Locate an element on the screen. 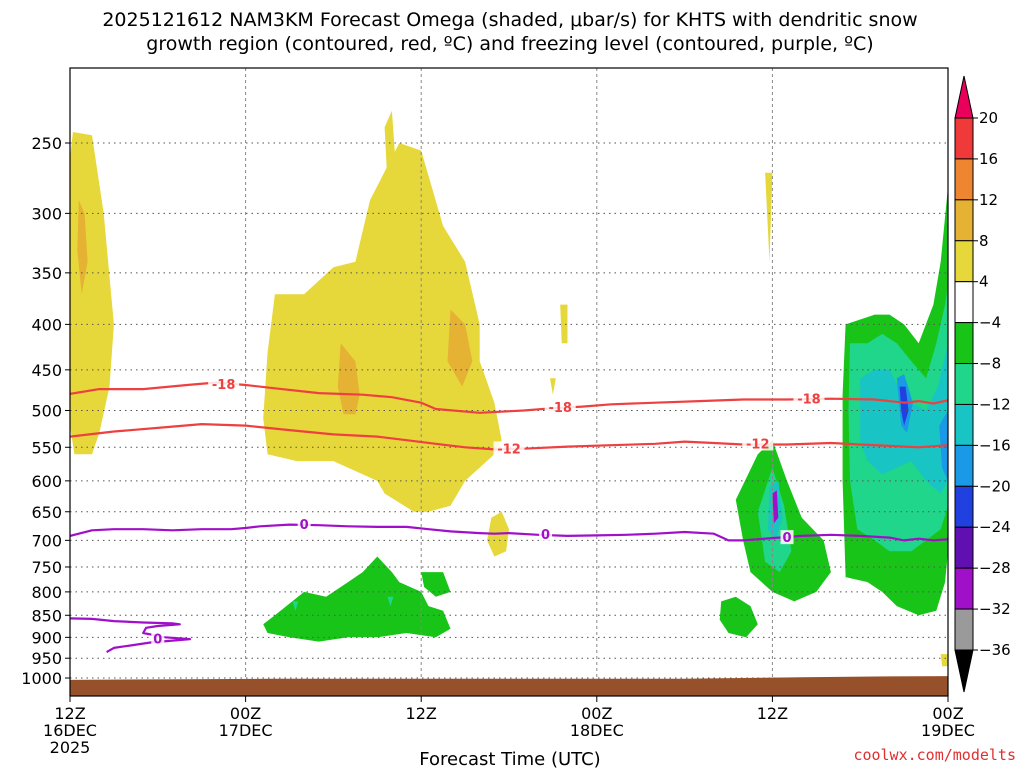 Image resolution: width=1024 pixels, height=768 pixels. colorbar-label-6: −8 is located at coordinates (990, 364).